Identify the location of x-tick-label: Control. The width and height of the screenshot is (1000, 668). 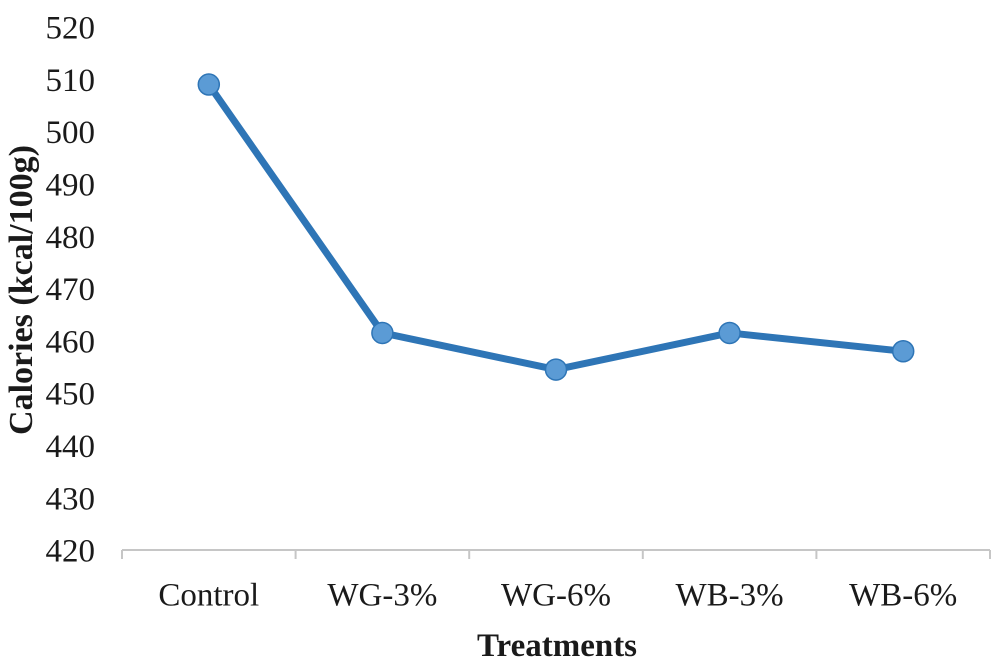
(208, 596).